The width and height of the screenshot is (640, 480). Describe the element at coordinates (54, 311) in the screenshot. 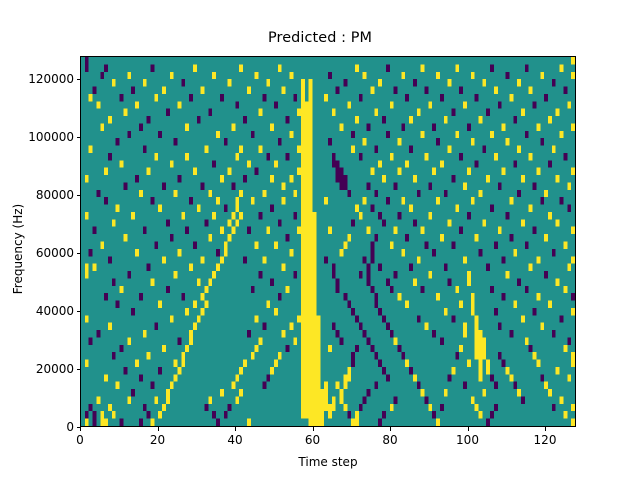

I see `y-tick-label: 40000` at that location.